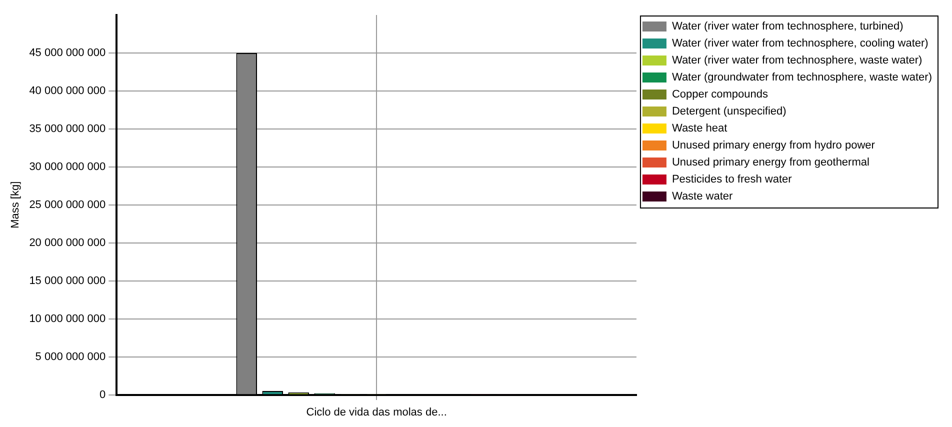 The image size is (952, 427). I want to click on y-tick-label: 10 000 000 000, so click(67, 318).